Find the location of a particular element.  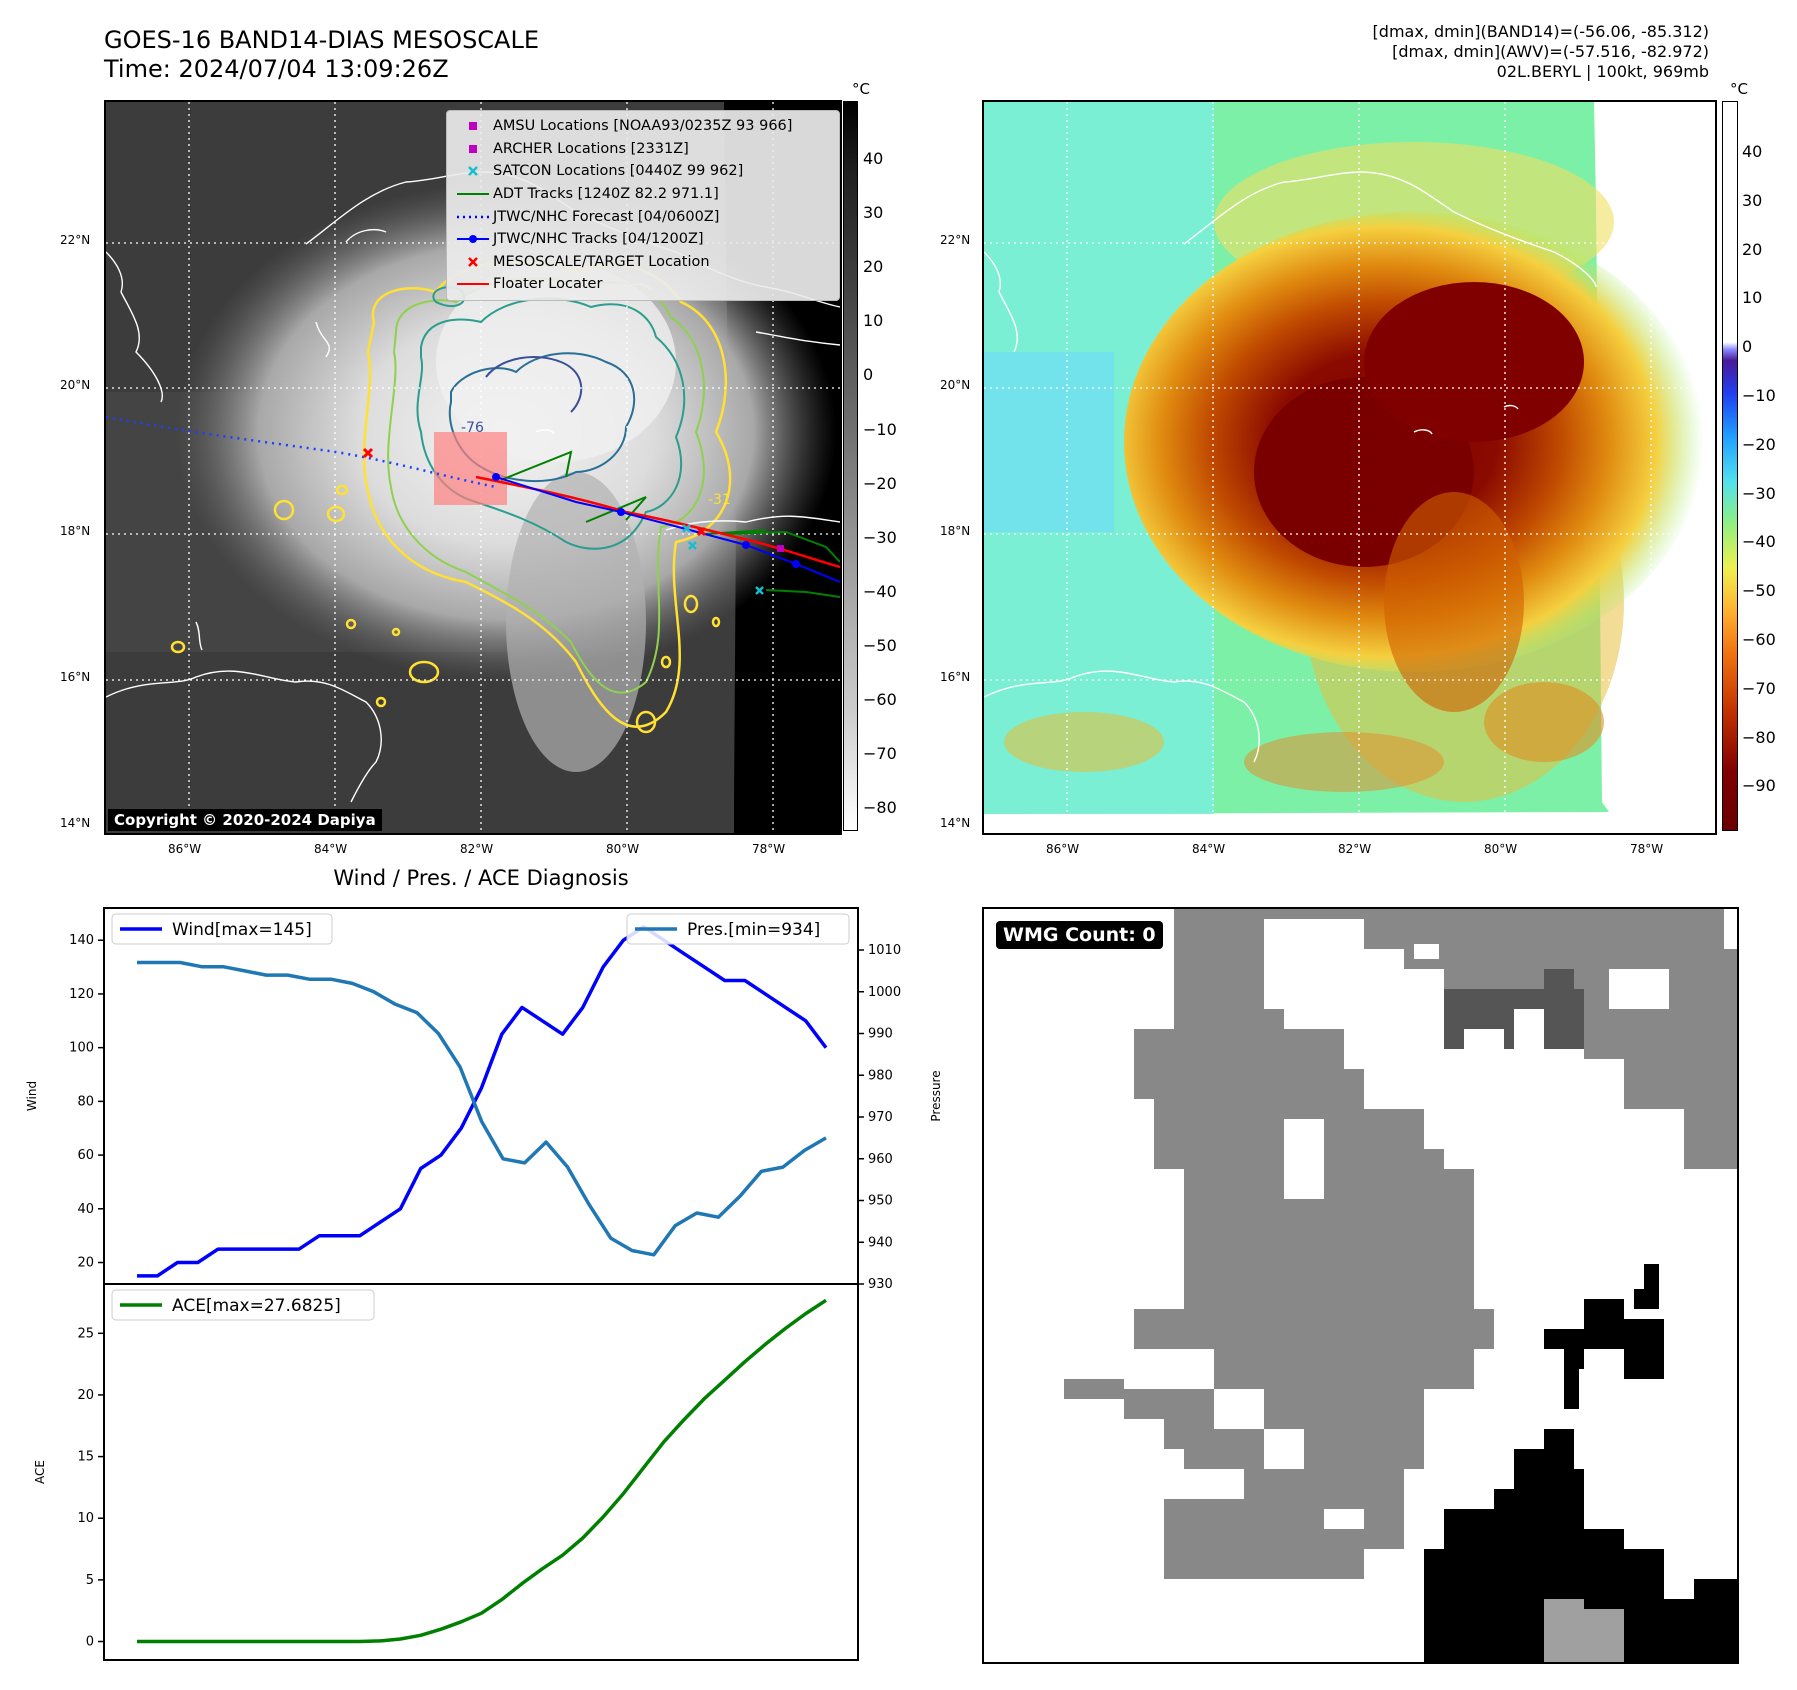

awv-lat-label-18: 18°N is located at coordinates (955, 531).